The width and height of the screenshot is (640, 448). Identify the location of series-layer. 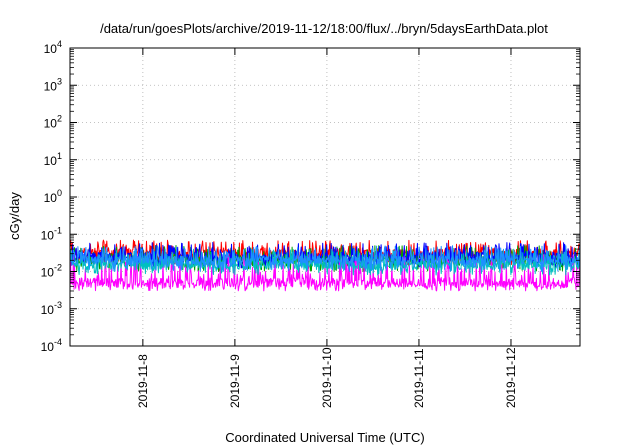
(325, 265).